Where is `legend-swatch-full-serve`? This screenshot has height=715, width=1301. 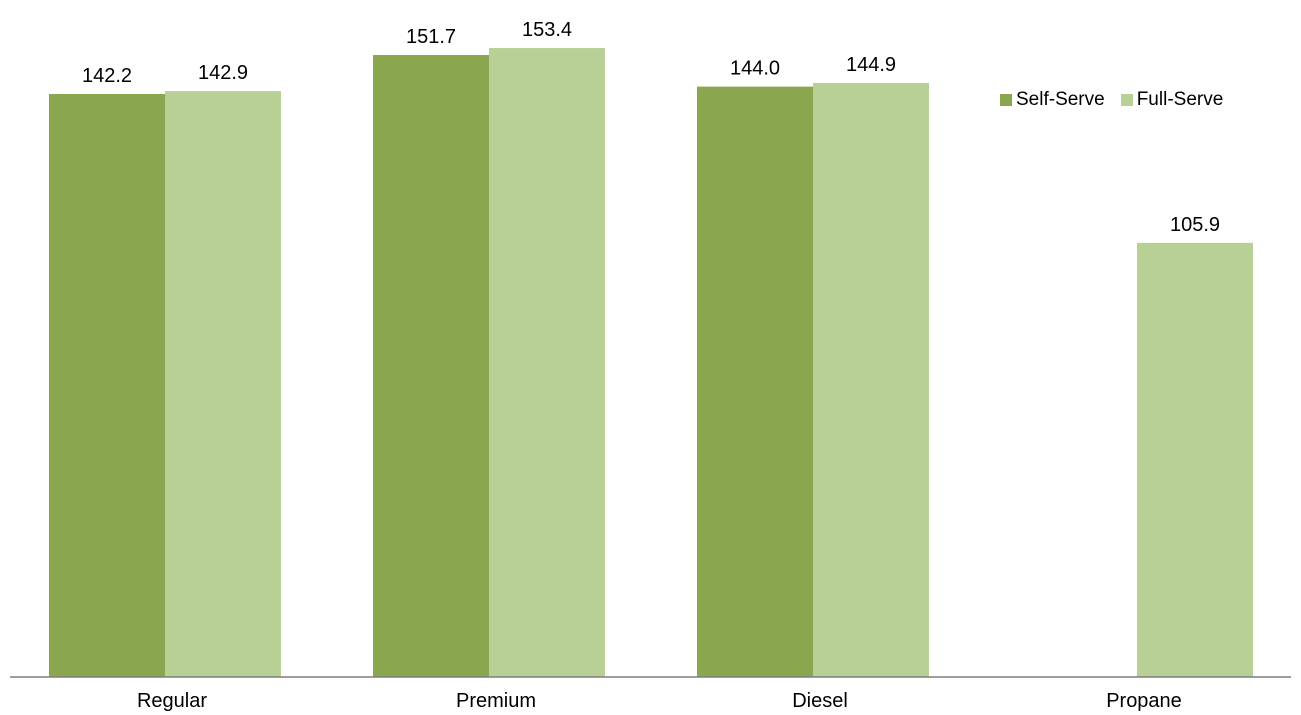 legend-swatch-full-serve is located at coordinates (1126, 100).